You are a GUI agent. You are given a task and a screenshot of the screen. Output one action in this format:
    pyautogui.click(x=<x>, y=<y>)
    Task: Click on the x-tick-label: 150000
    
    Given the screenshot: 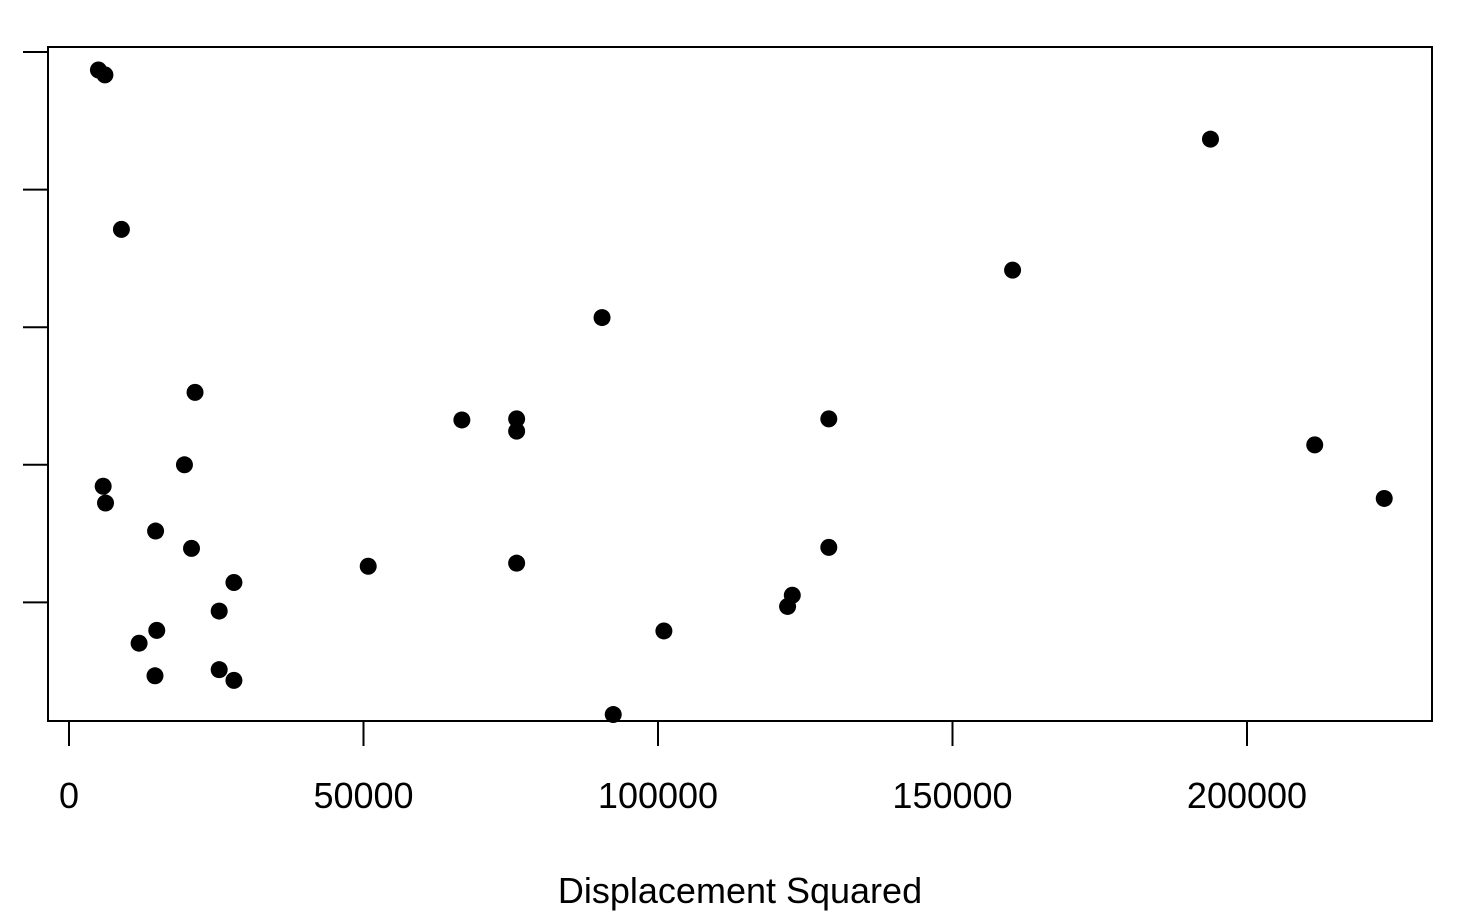 What is the action you would take?
    pyautogui.click(x=952, y=795)
    